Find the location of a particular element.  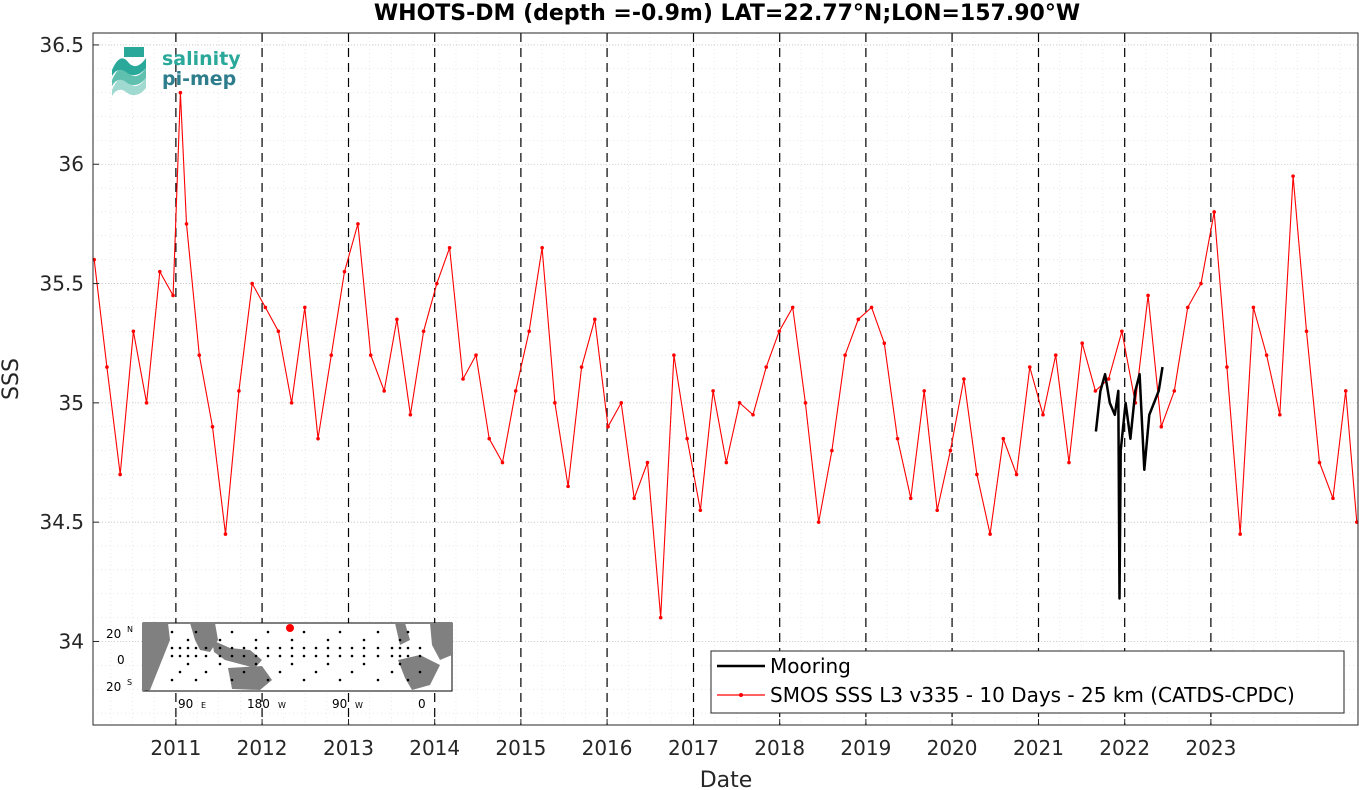

x-tick-label: 2016 is located at coordinates (607, 748).